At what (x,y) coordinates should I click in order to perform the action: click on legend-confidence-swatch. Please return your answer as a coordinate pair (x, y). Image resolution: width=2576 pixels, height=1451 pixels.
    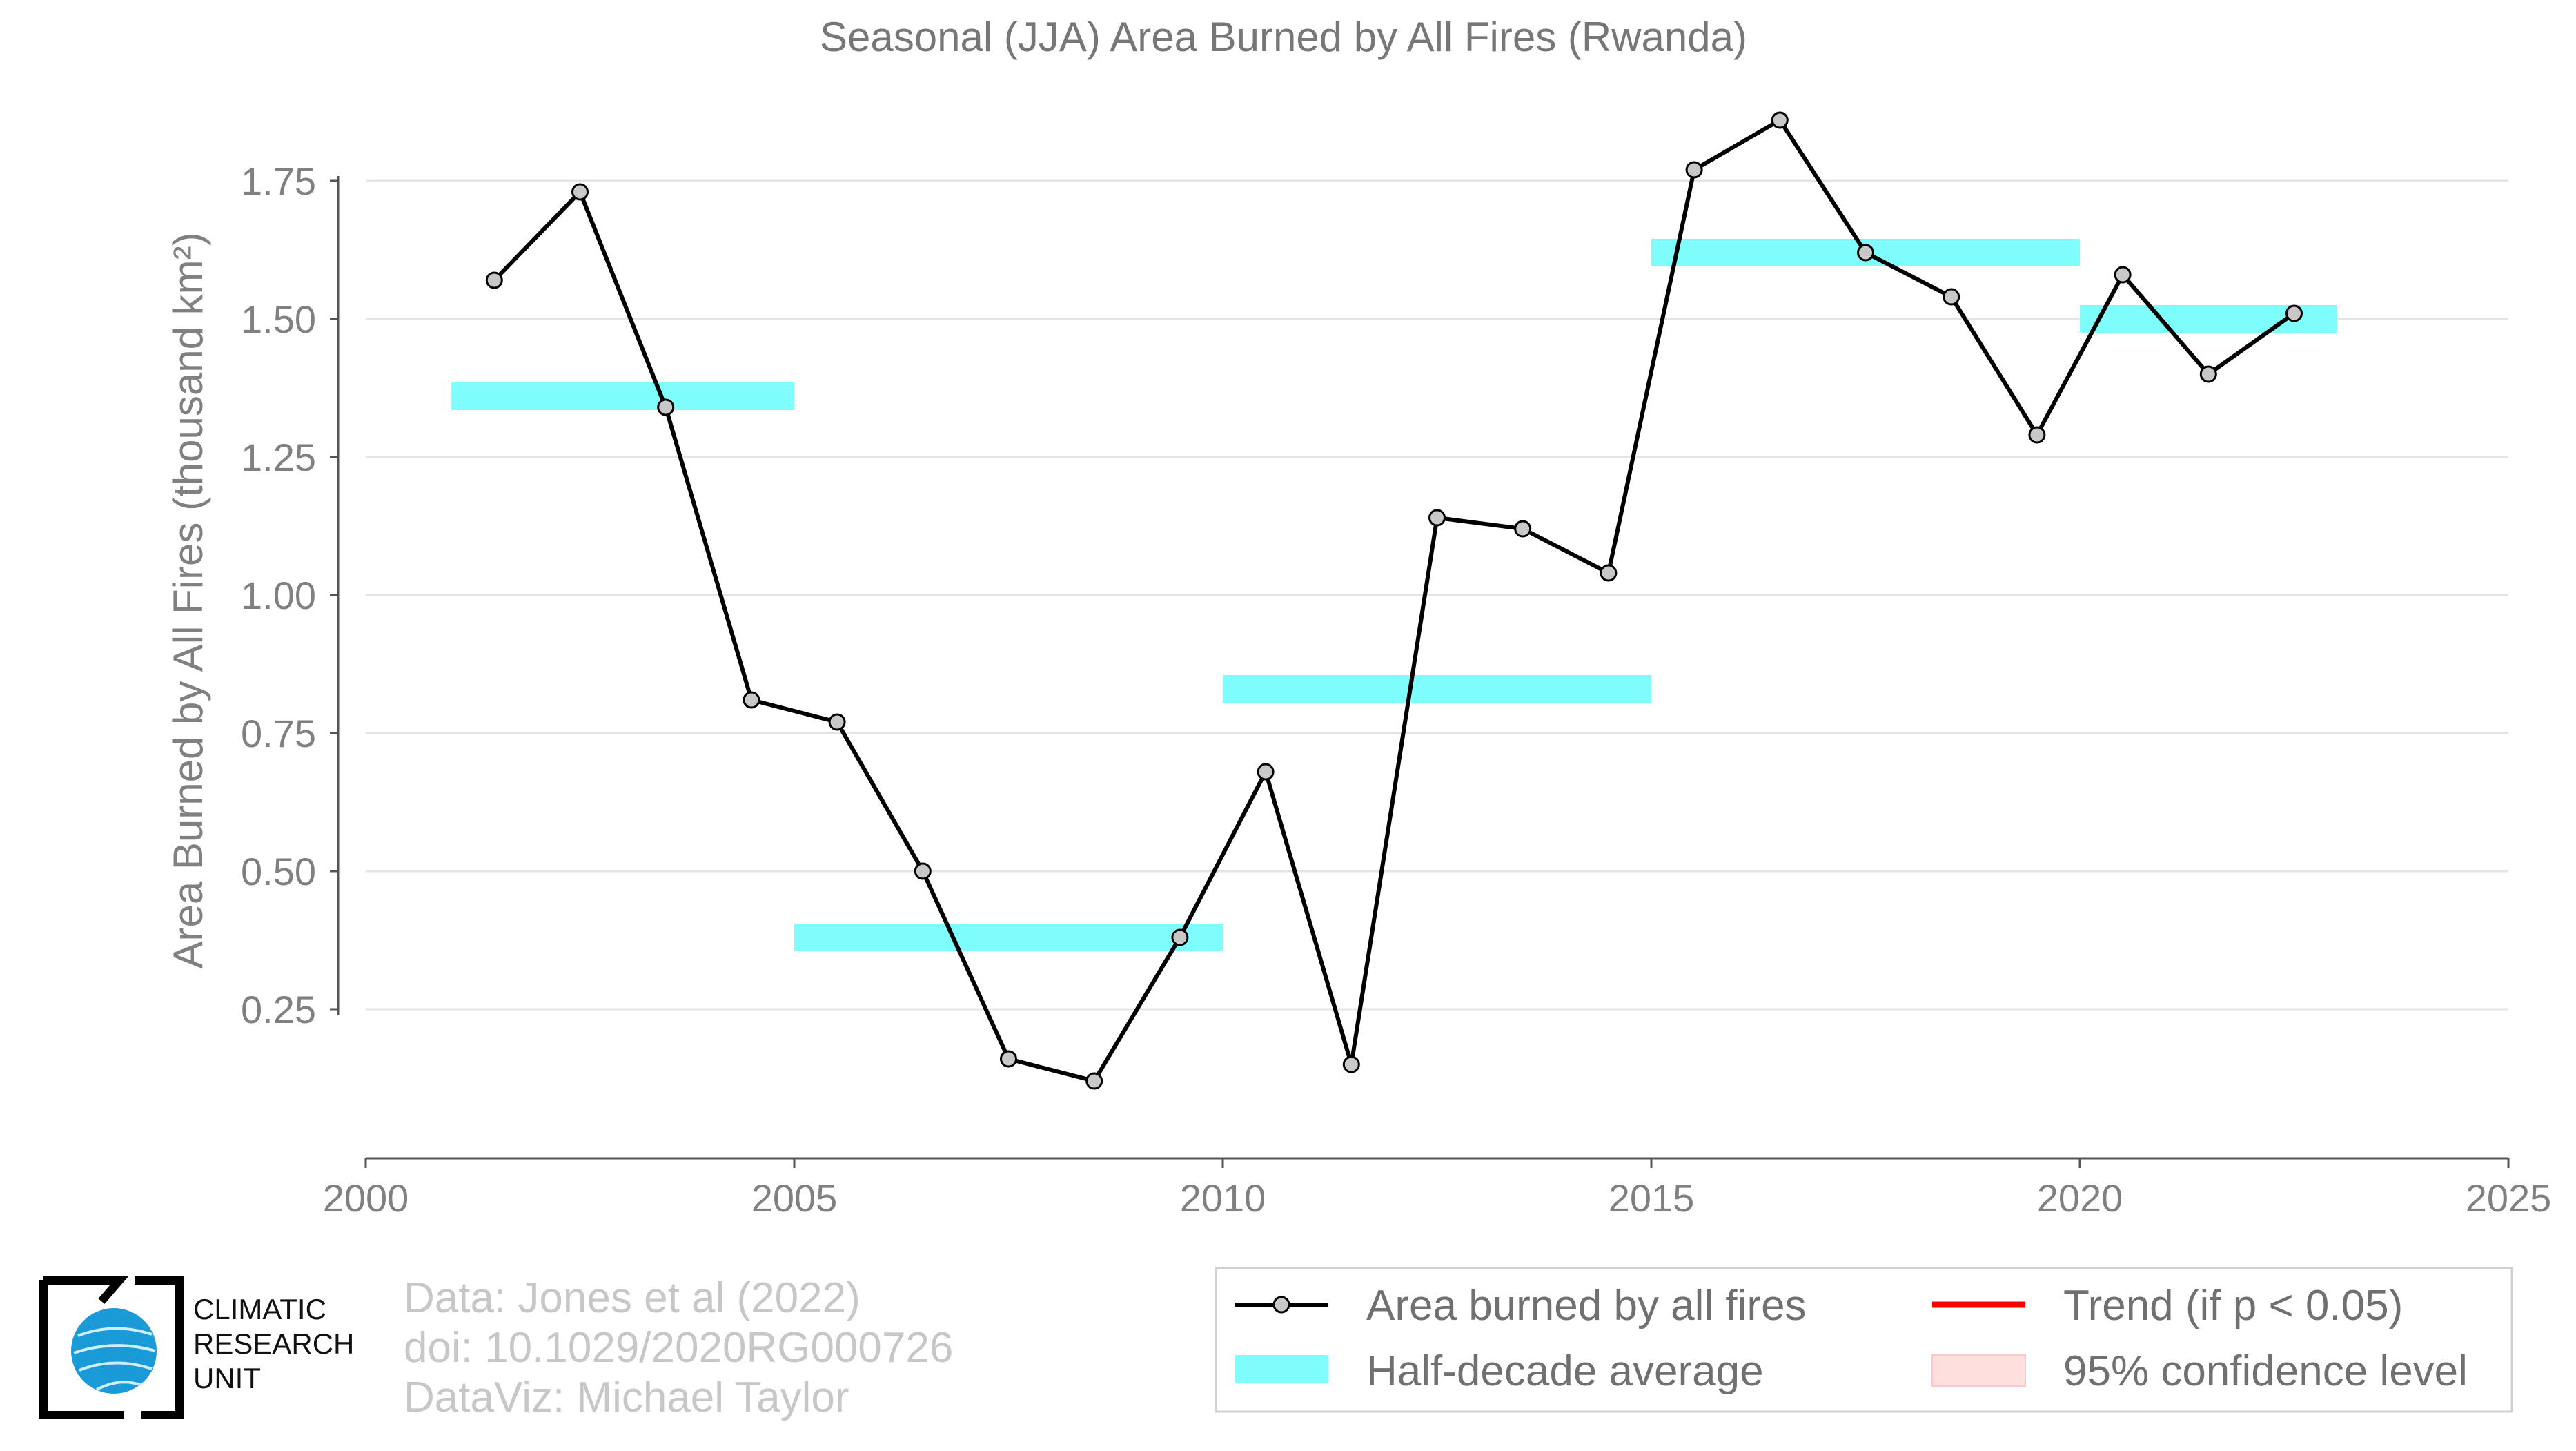
    Looking at the image, I should click on (1978, 1370).